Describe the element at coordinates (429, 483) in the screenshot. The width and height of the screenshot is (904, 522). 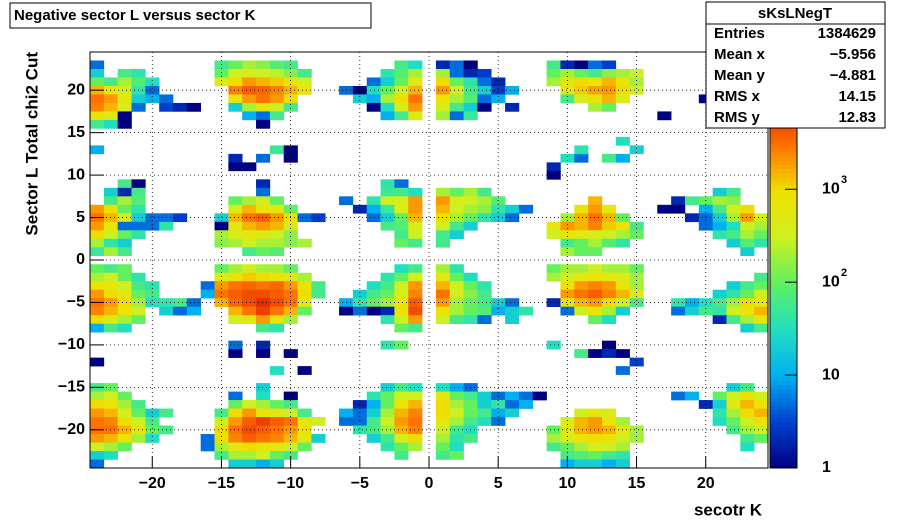
I see `x-tick-label: 0` at that location.